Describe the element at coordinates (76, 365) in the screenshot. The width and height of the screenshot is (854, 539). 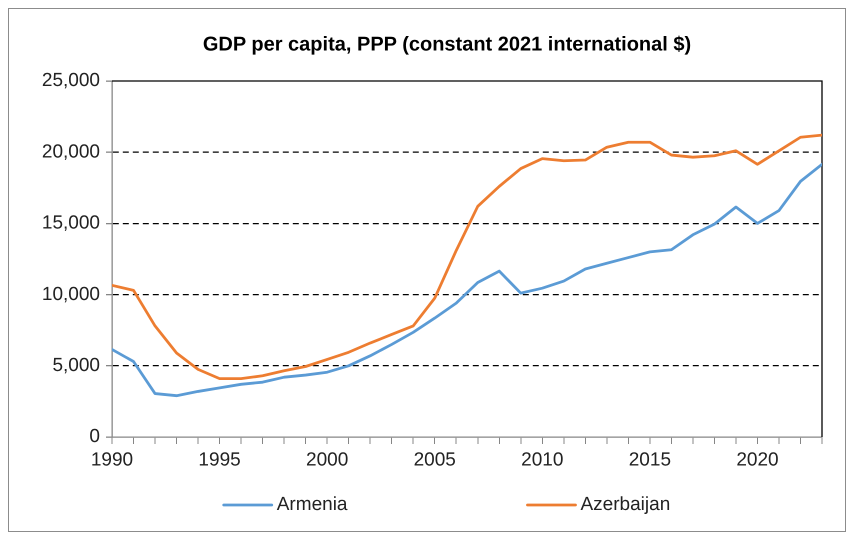
I see `y-tick-label: 5,000` at that location.